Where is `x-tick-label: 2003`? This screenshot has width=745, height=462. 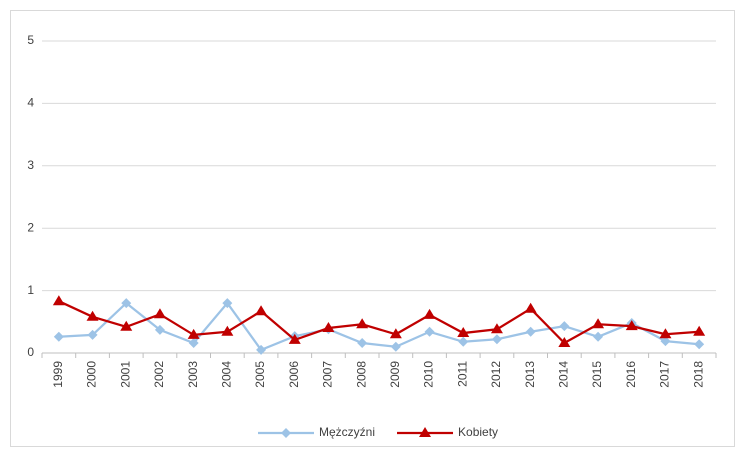
x-tick-label: 2003 is located at coordinates (193, 374).